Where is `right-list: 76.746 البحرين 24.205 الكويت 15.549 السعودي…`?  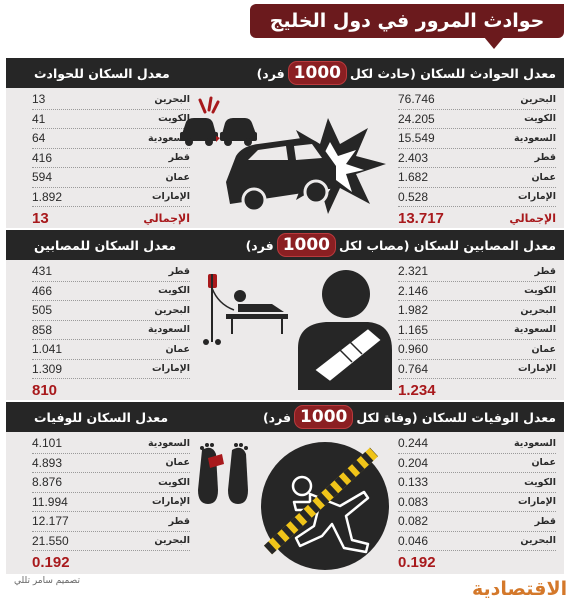
right-list: 76.746 البحرين 24.205 الكويت 15.549 السعودي… is located at coordinates (477, 159).